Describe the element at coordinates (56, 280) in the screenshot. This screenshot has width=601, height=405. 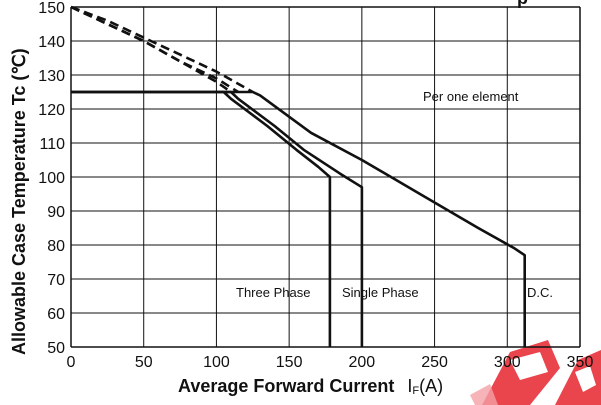
I see `y-tick-label: 70` at that location.